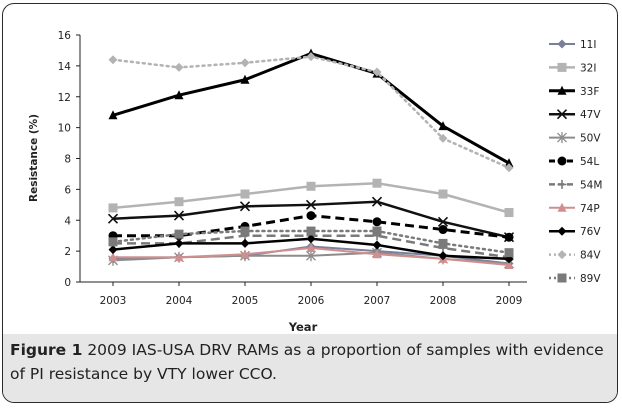 The image size is (622, 408). Describe the element at coordinates (575, 279) in the screenshot. I see `legend-item-89v: 89V` at that location.